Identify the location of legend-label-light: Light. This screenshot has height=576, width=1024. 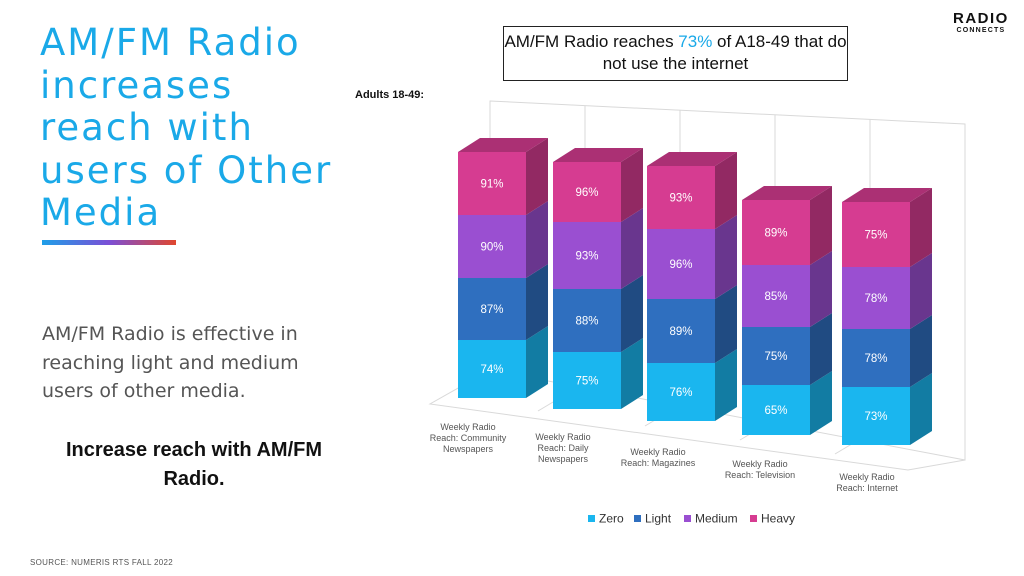
(658, 519).